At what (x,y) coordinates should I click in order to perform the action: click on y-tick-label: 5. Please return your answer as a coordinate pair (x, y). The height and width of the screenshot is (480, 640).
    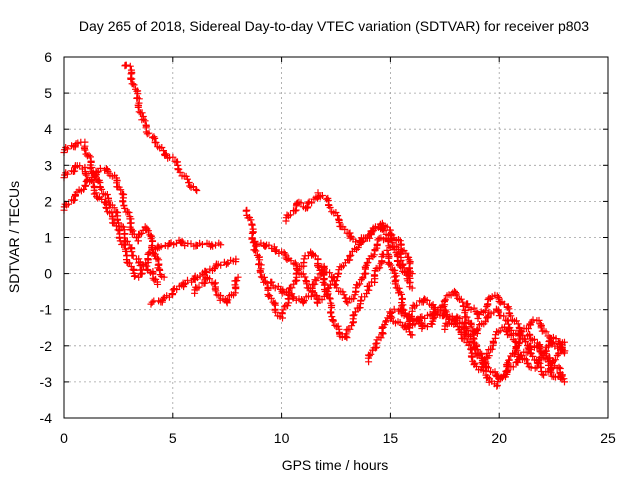
    Looking at the image, I should click on (48, 93).